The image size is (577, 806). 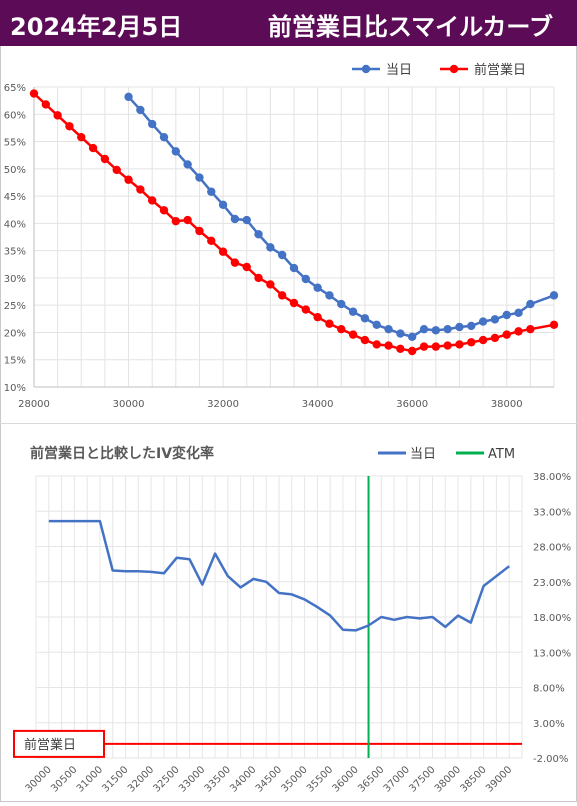 I want to click on y-tick-label: 35%, so click(x=15, y=252).